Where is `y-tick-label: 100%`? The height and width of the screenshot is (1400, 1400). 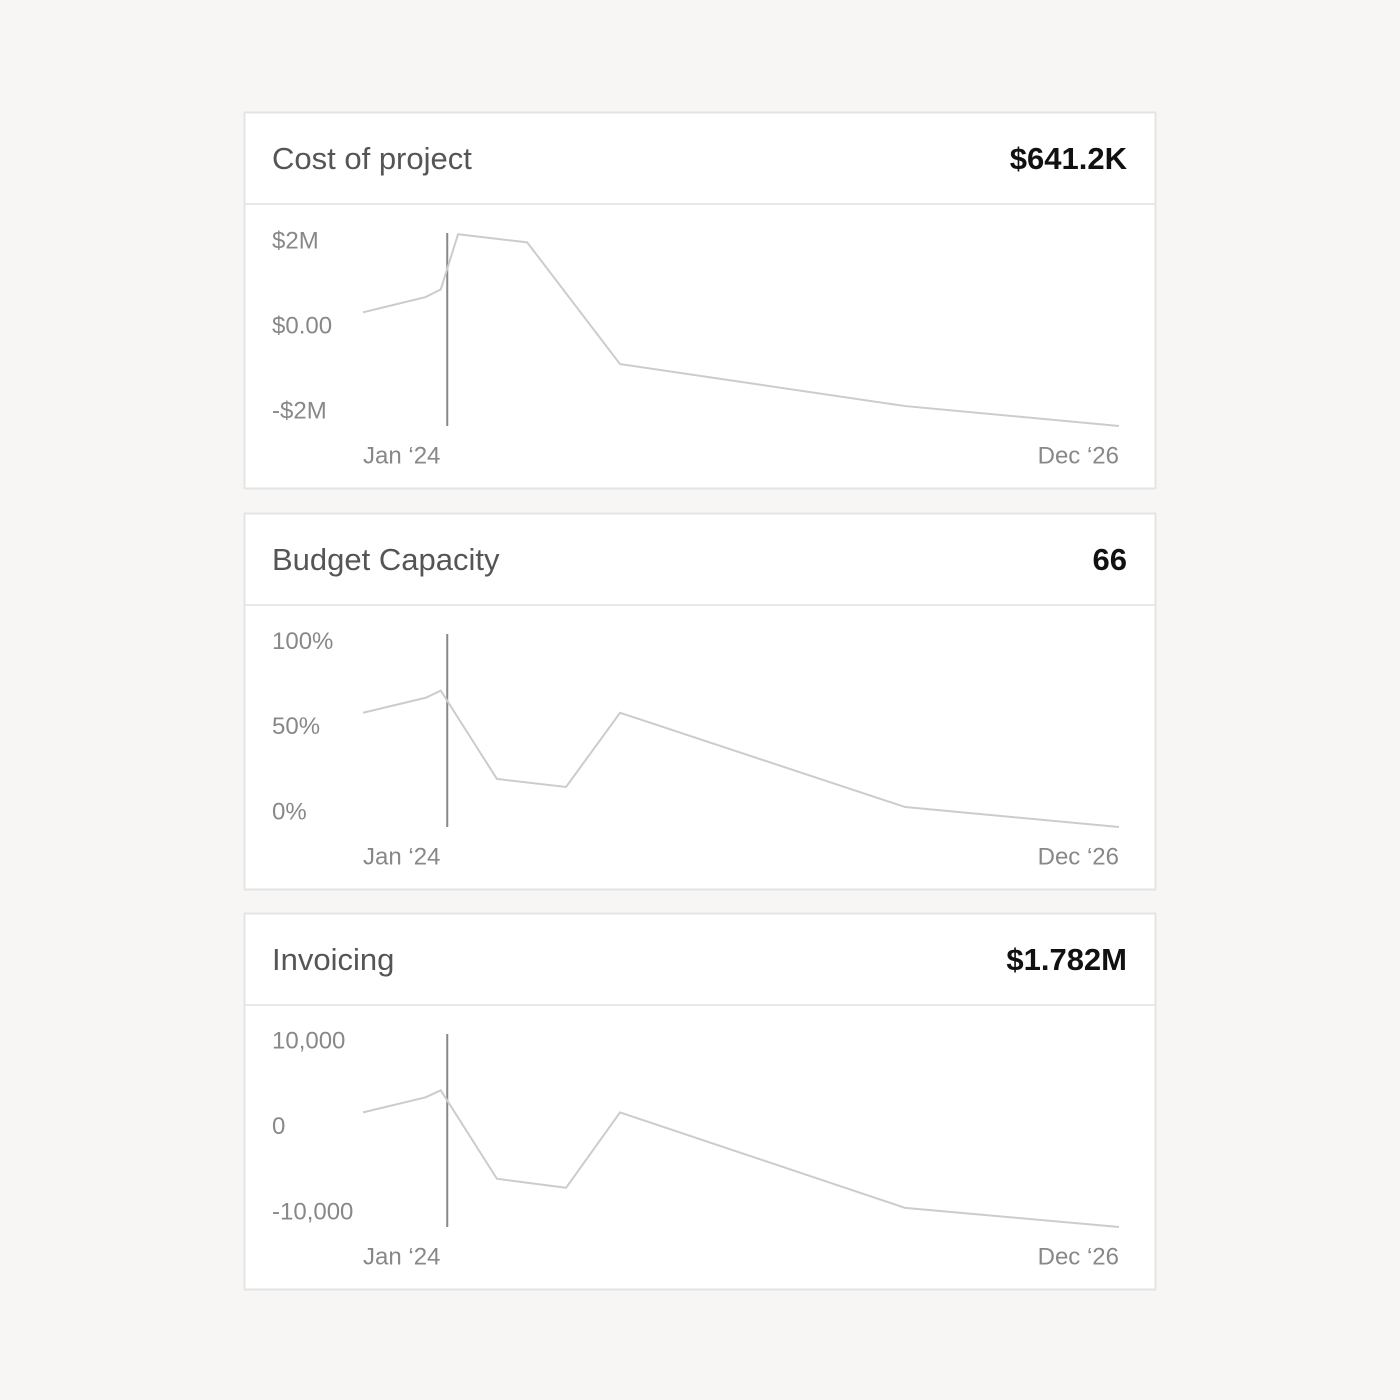
y-tick-label: 100% is located at coordinates (302, 641).